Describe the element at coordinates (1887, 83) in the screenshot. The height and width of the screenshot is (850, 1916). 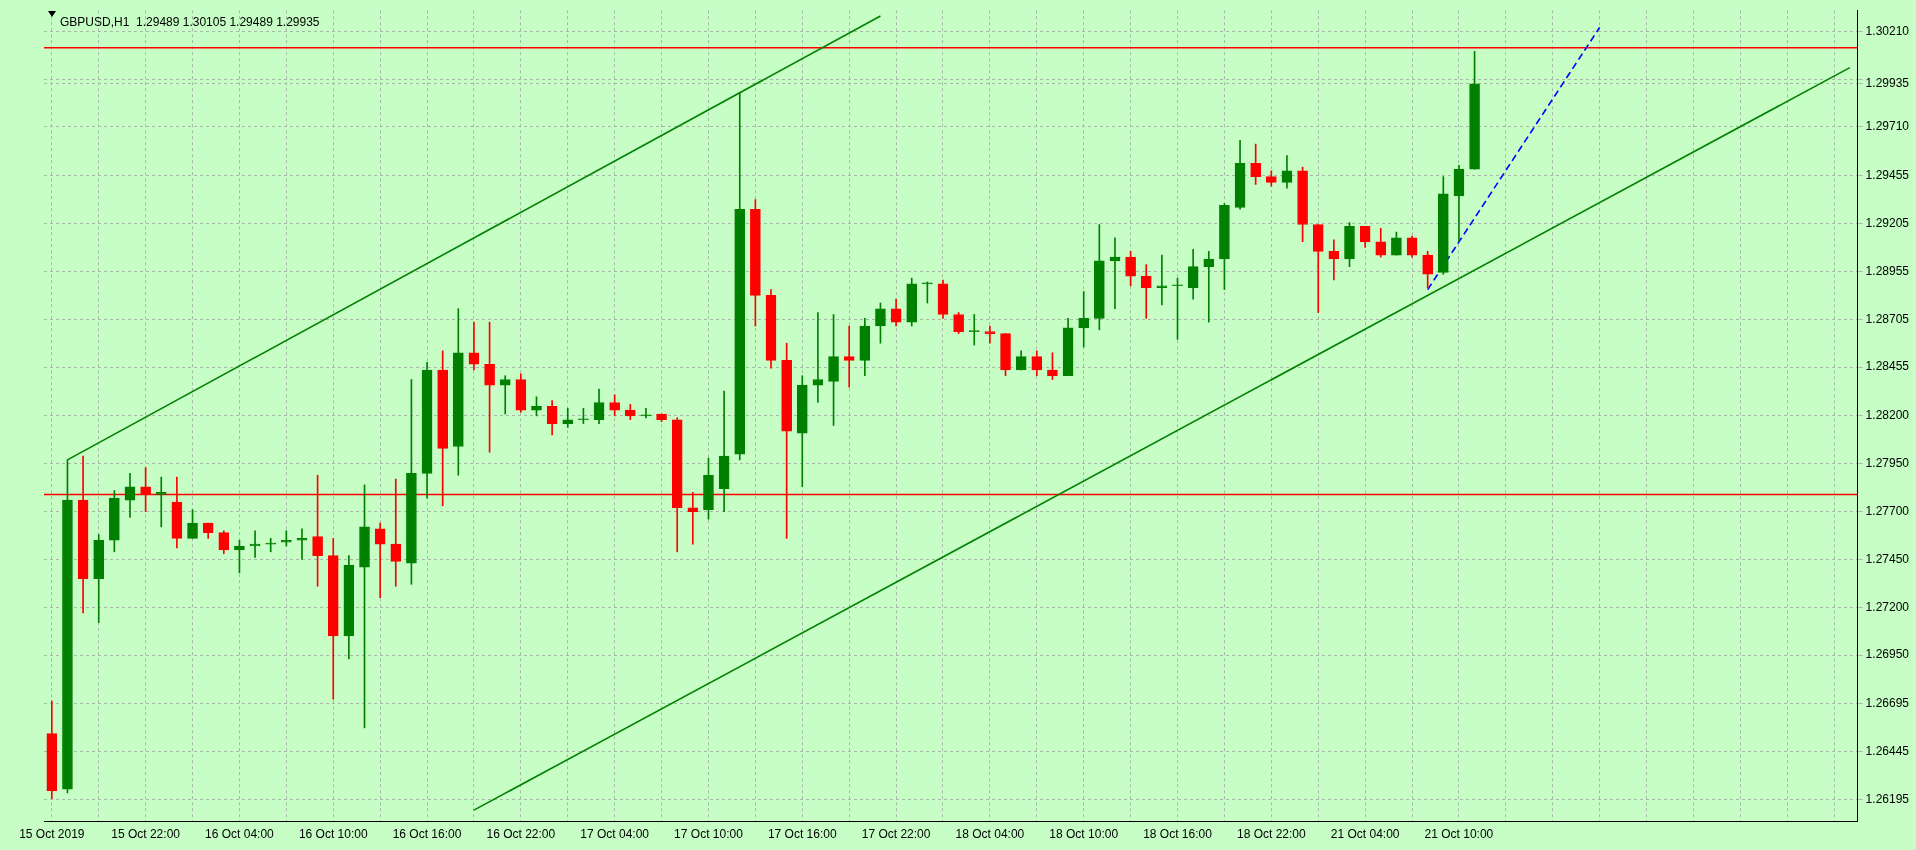
I see `y-tick-label: 1.29935` at that location.